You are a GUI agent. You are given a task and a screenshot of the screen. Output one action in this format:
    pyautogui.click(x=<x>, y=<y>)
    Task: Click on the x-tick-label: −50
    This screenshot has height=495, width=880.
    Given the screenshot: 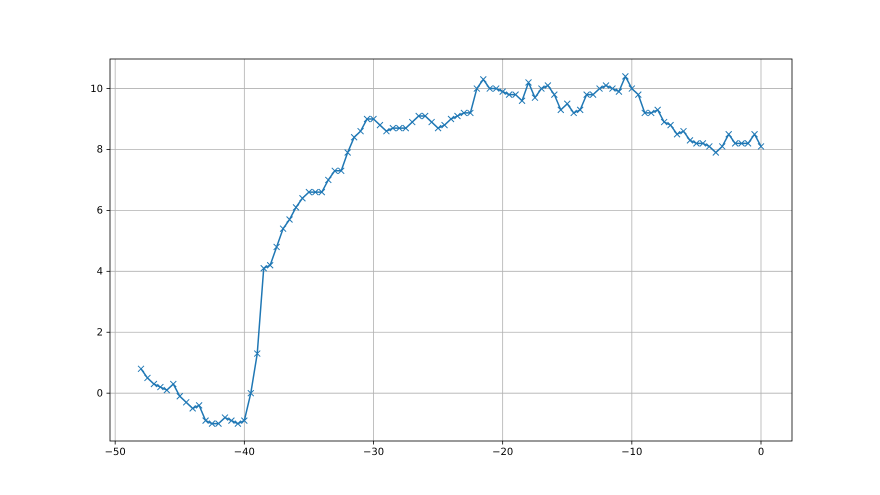 What is the action you would take?
    pyautogui.click(x=115, y=452)
    